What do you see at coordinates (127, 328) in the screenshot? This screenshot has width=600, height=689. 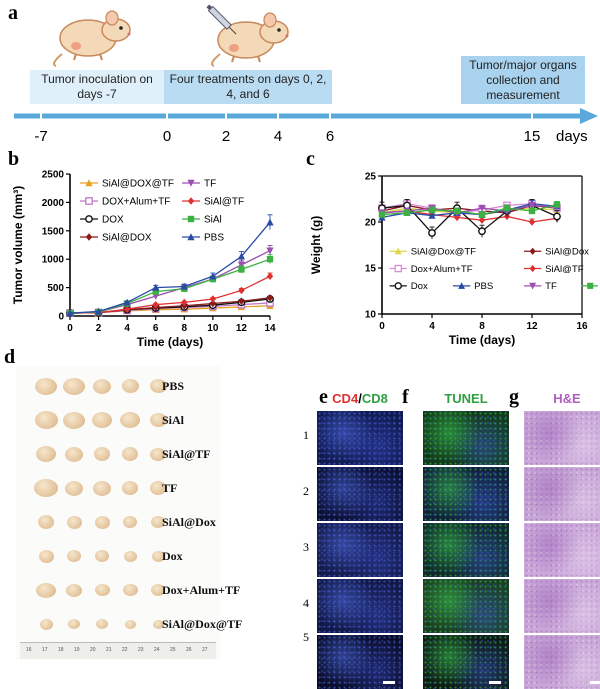 I see `x-tick-label: 4` at bounding box center [127, 328].